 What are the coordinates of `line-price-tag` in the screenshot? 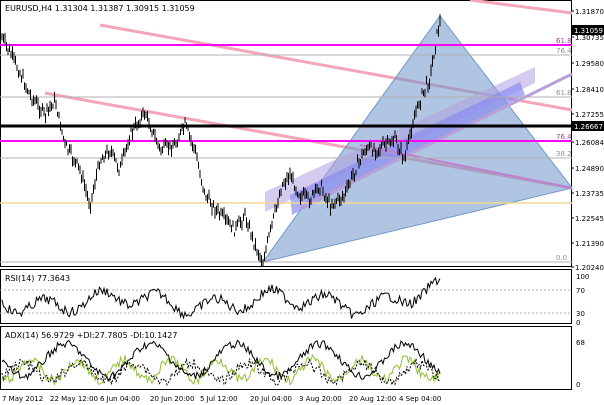 It's located at (588, 126).